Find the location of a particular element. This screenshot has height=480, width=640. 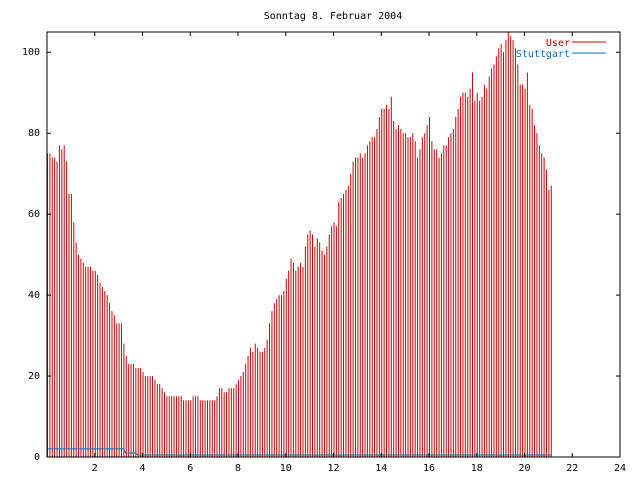

x-tick-label: 8 is located at coordinates (238, 468).